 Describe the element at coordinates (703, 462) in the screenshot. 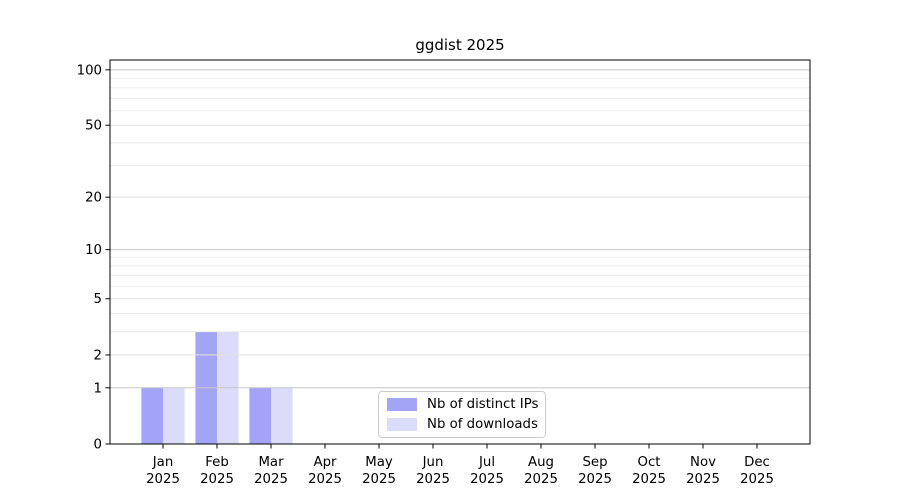

I see `x-tick-label-month: Nov` at that location.